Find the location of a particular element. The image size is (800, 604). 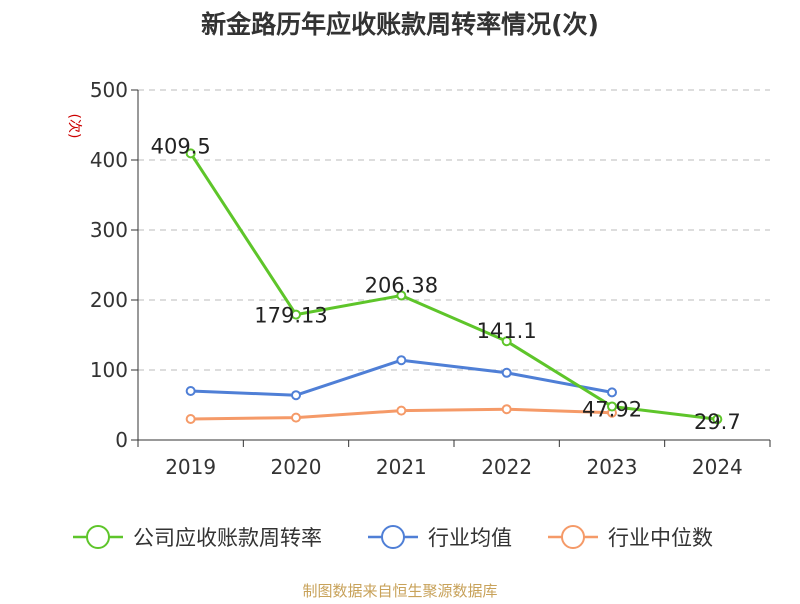

data-label: 29.7 is located at coordinates (717, 422).